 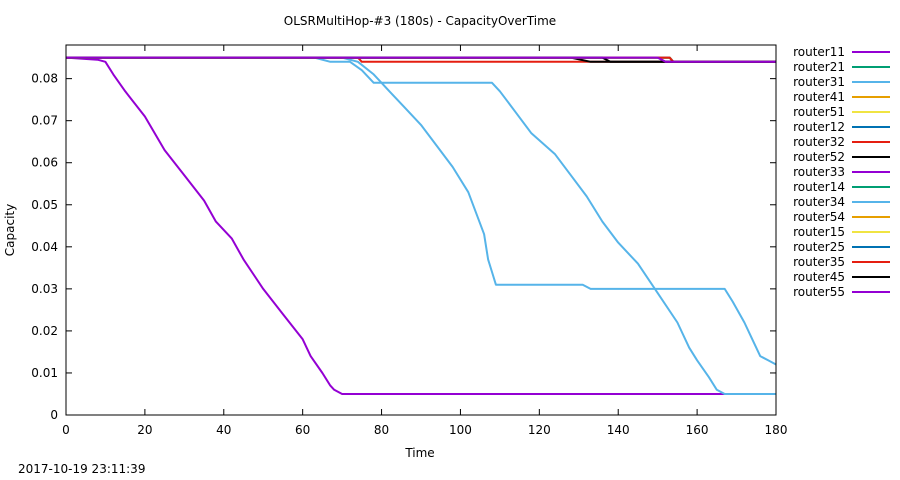 What do you see at coordinates (618, 430) in the screenshot?
I see `x-tick-label: 140` at bounding box center [618, 430].